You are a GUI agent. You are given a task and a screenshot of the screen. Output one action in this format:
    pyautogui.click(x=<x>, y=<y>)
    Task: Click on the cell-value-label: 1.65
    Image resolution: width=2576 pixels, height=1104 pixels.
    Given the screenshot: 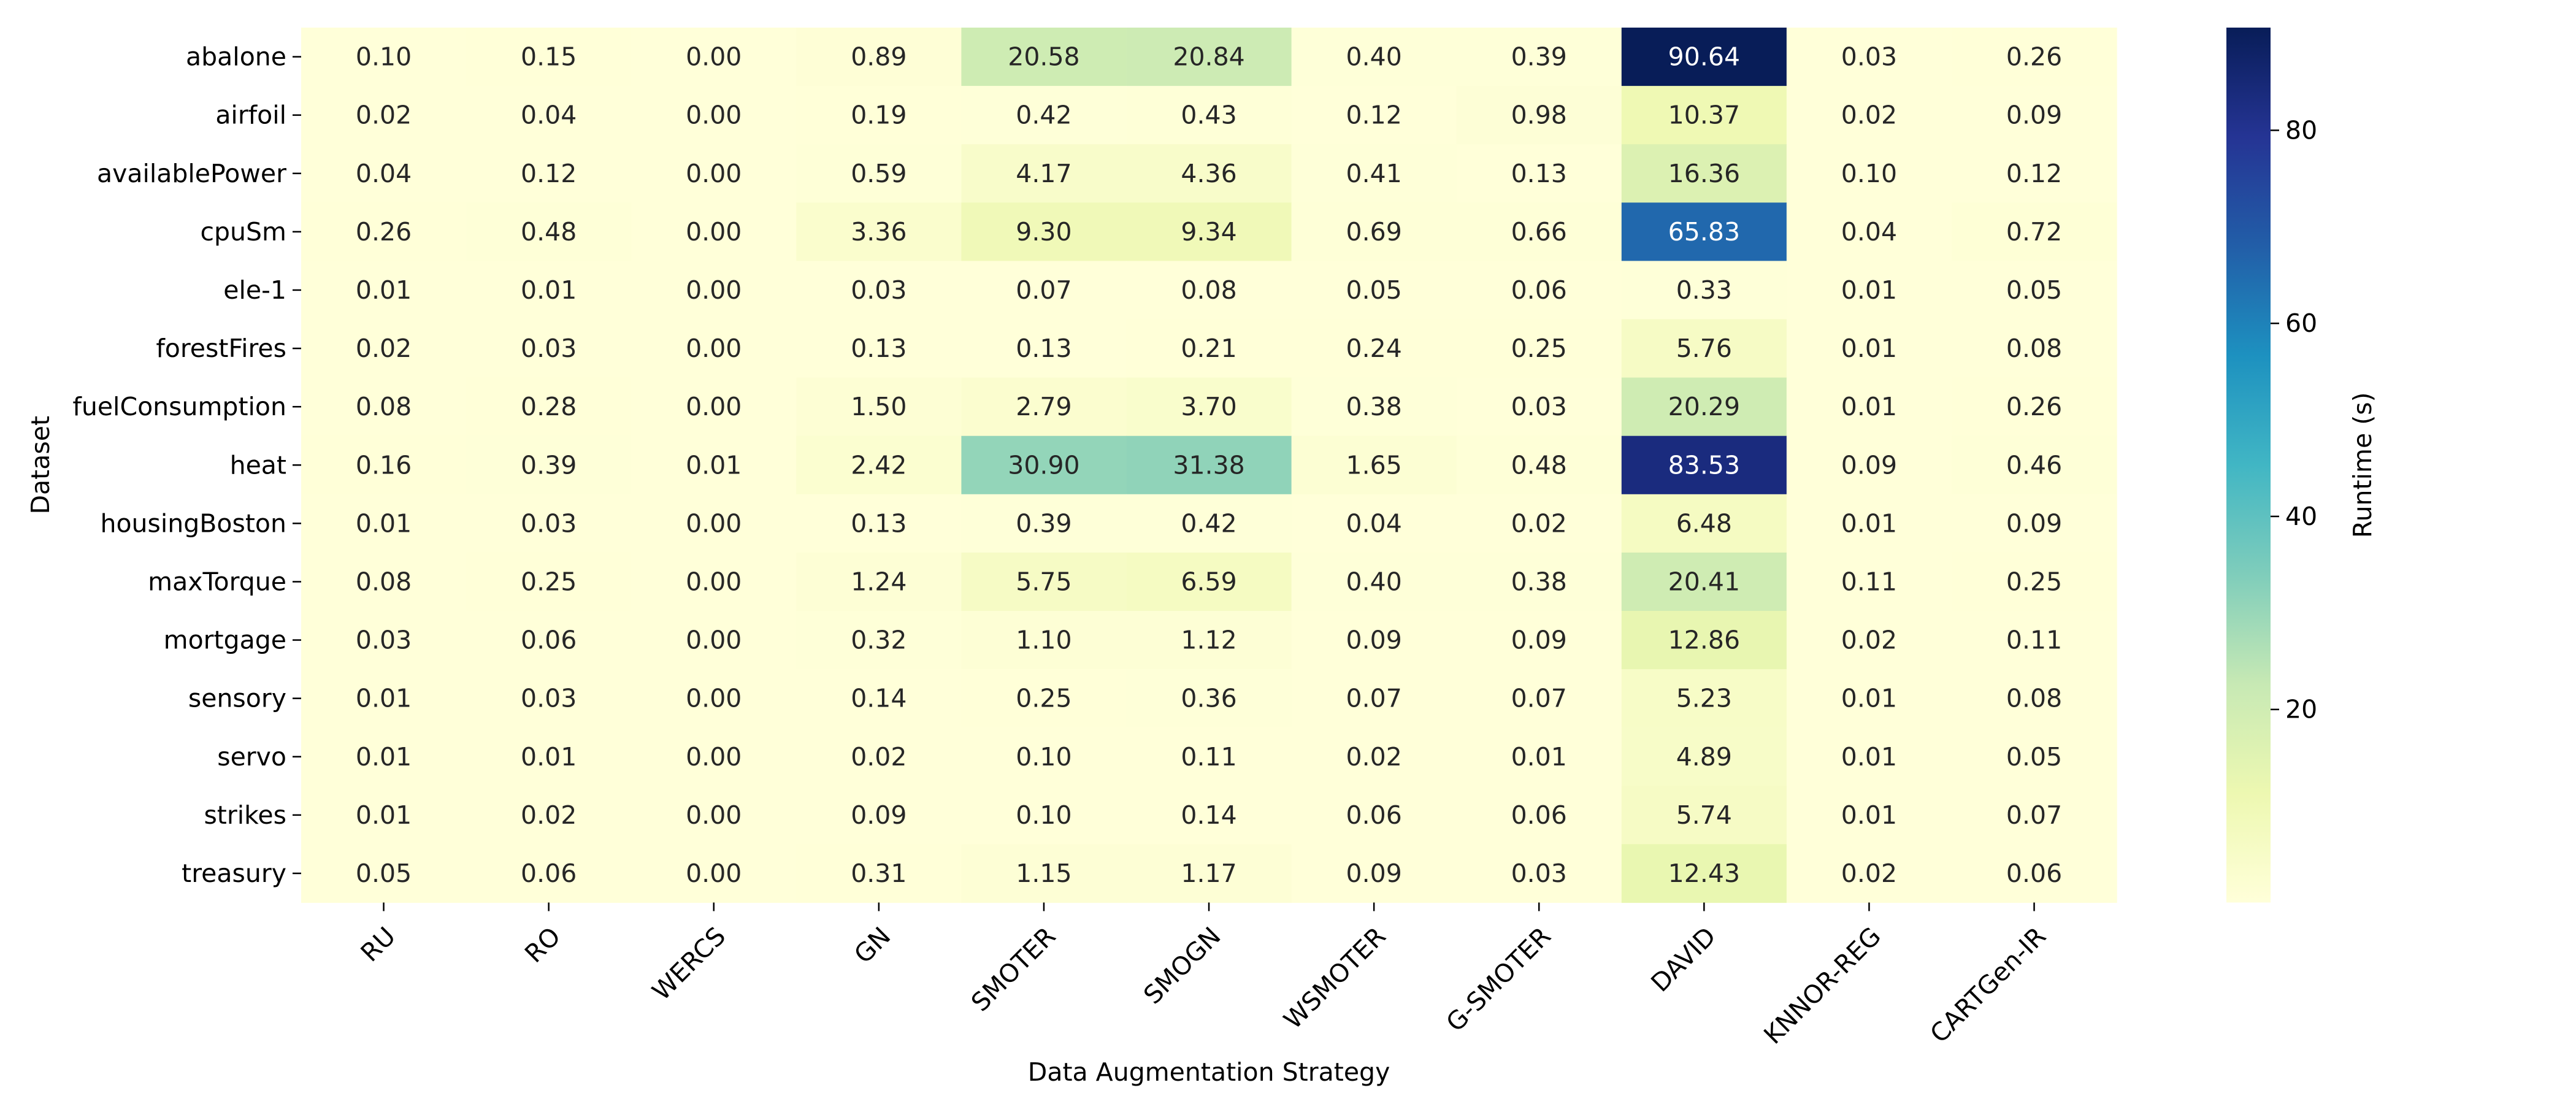 What is the action you would take?
    pyautogui.click(x=1374, y=465)
    